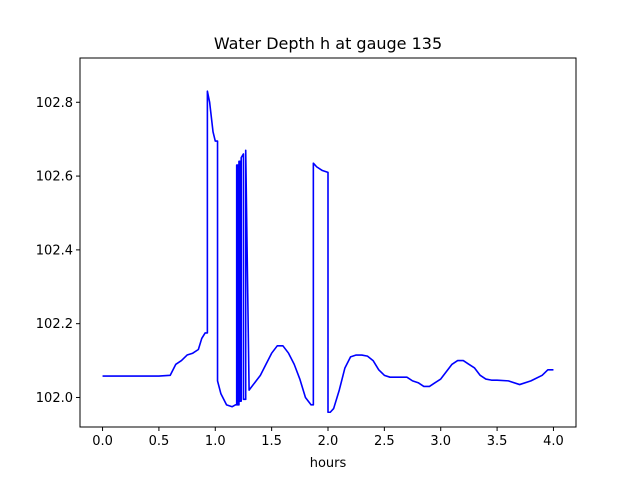 The image size is (640, 480). Describe the element at coordinates (54, 324) in the screenshot. I see `y-tick-label: 102.2` at that location.